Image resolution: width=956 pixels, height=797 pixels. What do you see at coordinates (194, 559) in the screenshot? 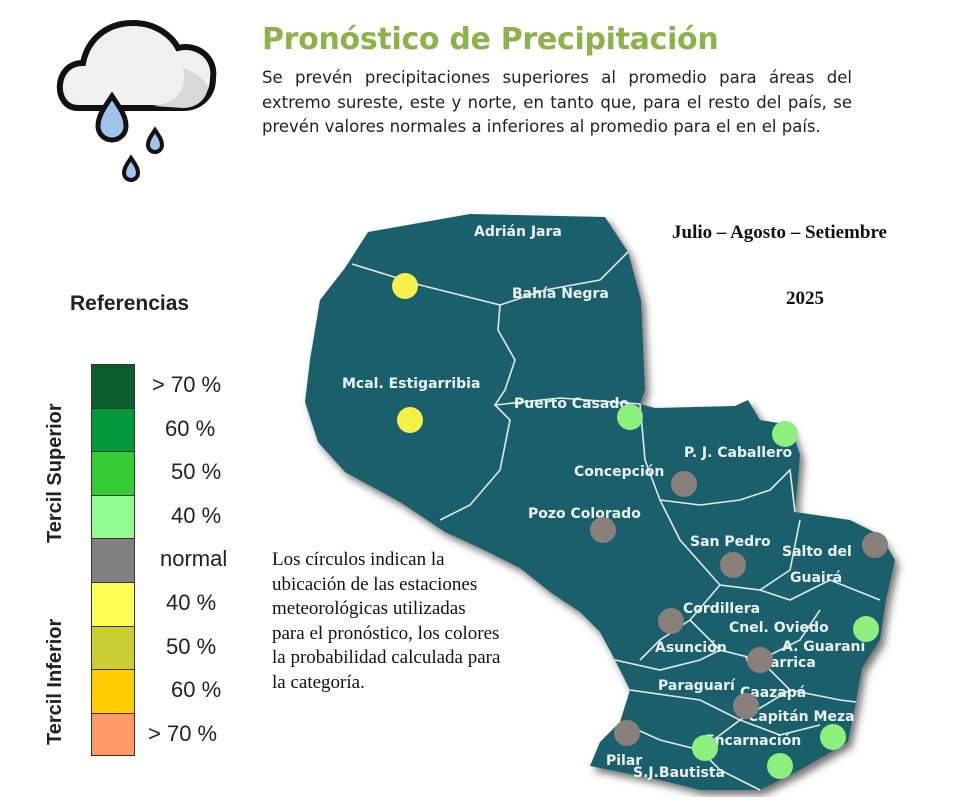
I see `legend-label: normal` at bounding box center [194, 559].